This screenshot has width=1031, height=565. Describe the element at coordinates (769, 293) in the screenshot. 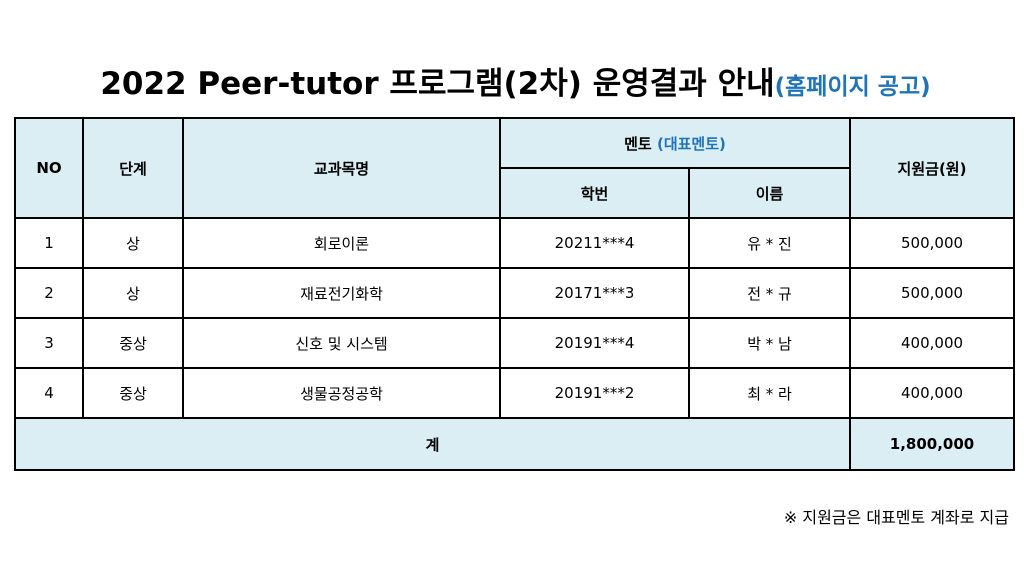

I see `cell-name: 전 * 규` at that location.